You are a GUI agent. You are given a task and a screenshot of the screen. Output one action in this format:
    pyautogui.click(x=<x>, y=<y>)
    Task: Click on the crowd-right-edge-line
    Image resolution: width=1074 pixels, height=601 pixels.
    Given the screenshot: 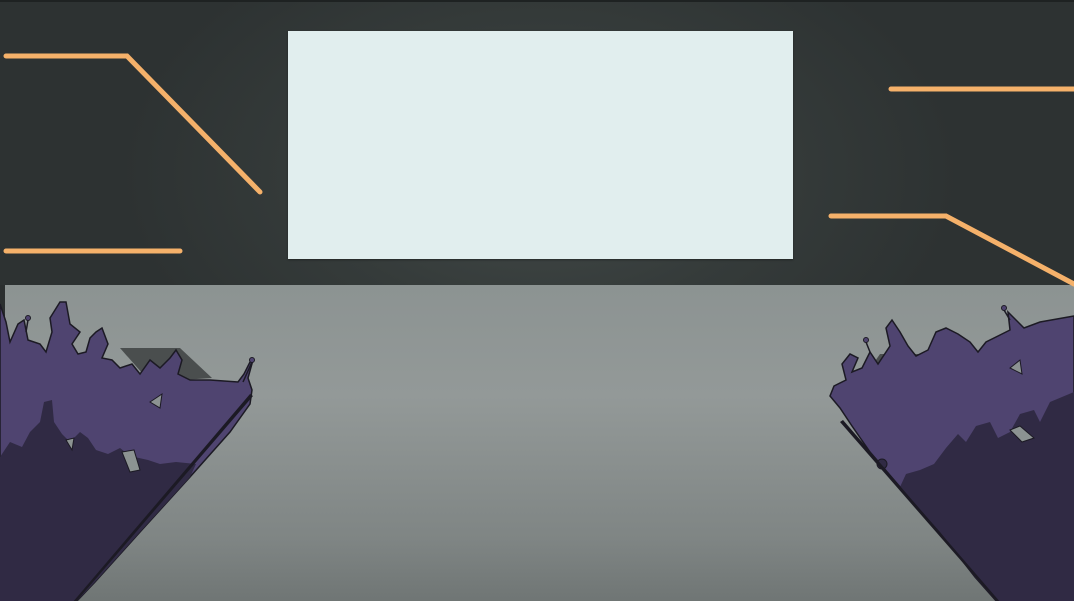 What is the action you would take?
    pyautogui.click(x=920, y=510)
    